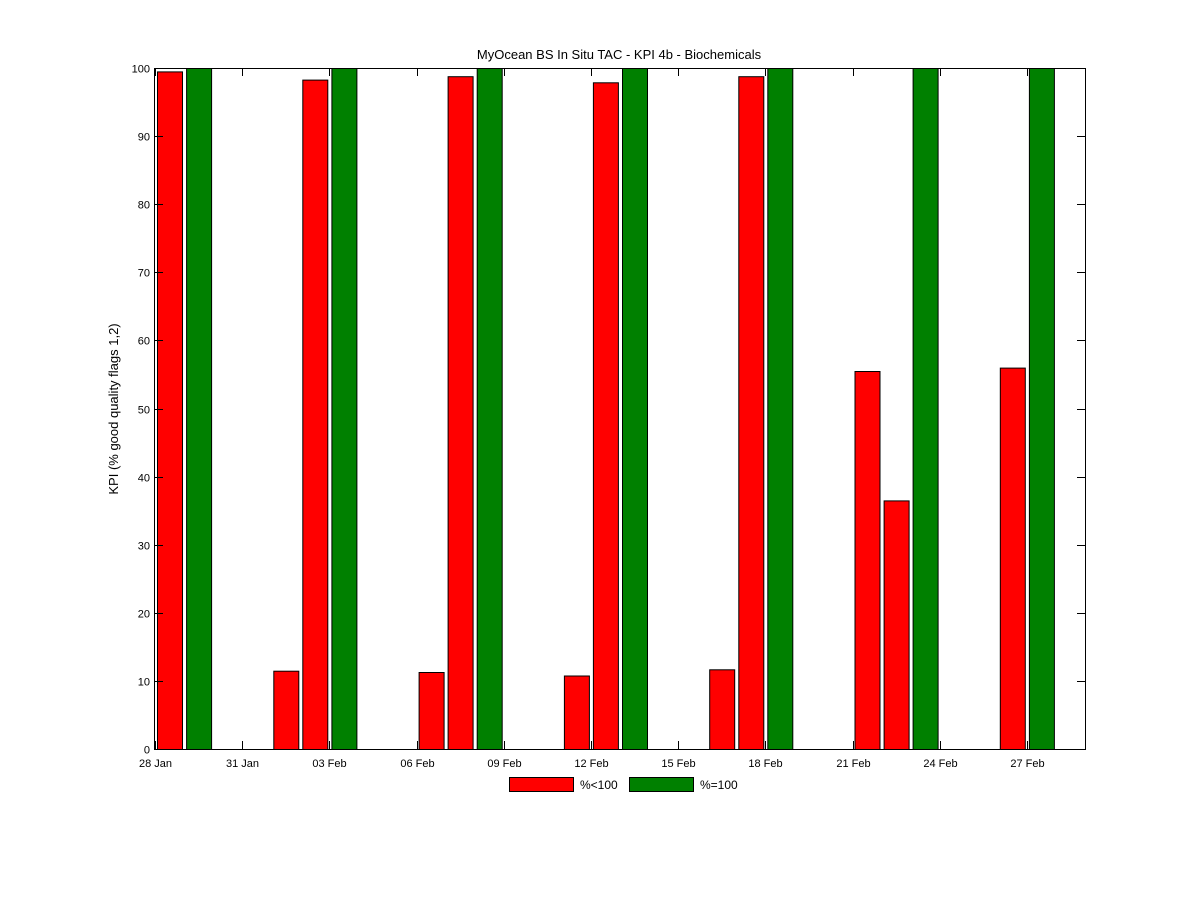 Image resolution: width=1200 pixels, height=900 pixels. Describe the element at coordinates (678, 764) in the screenshot. I see `x-tick-label-7: 15 Feb` at that location.